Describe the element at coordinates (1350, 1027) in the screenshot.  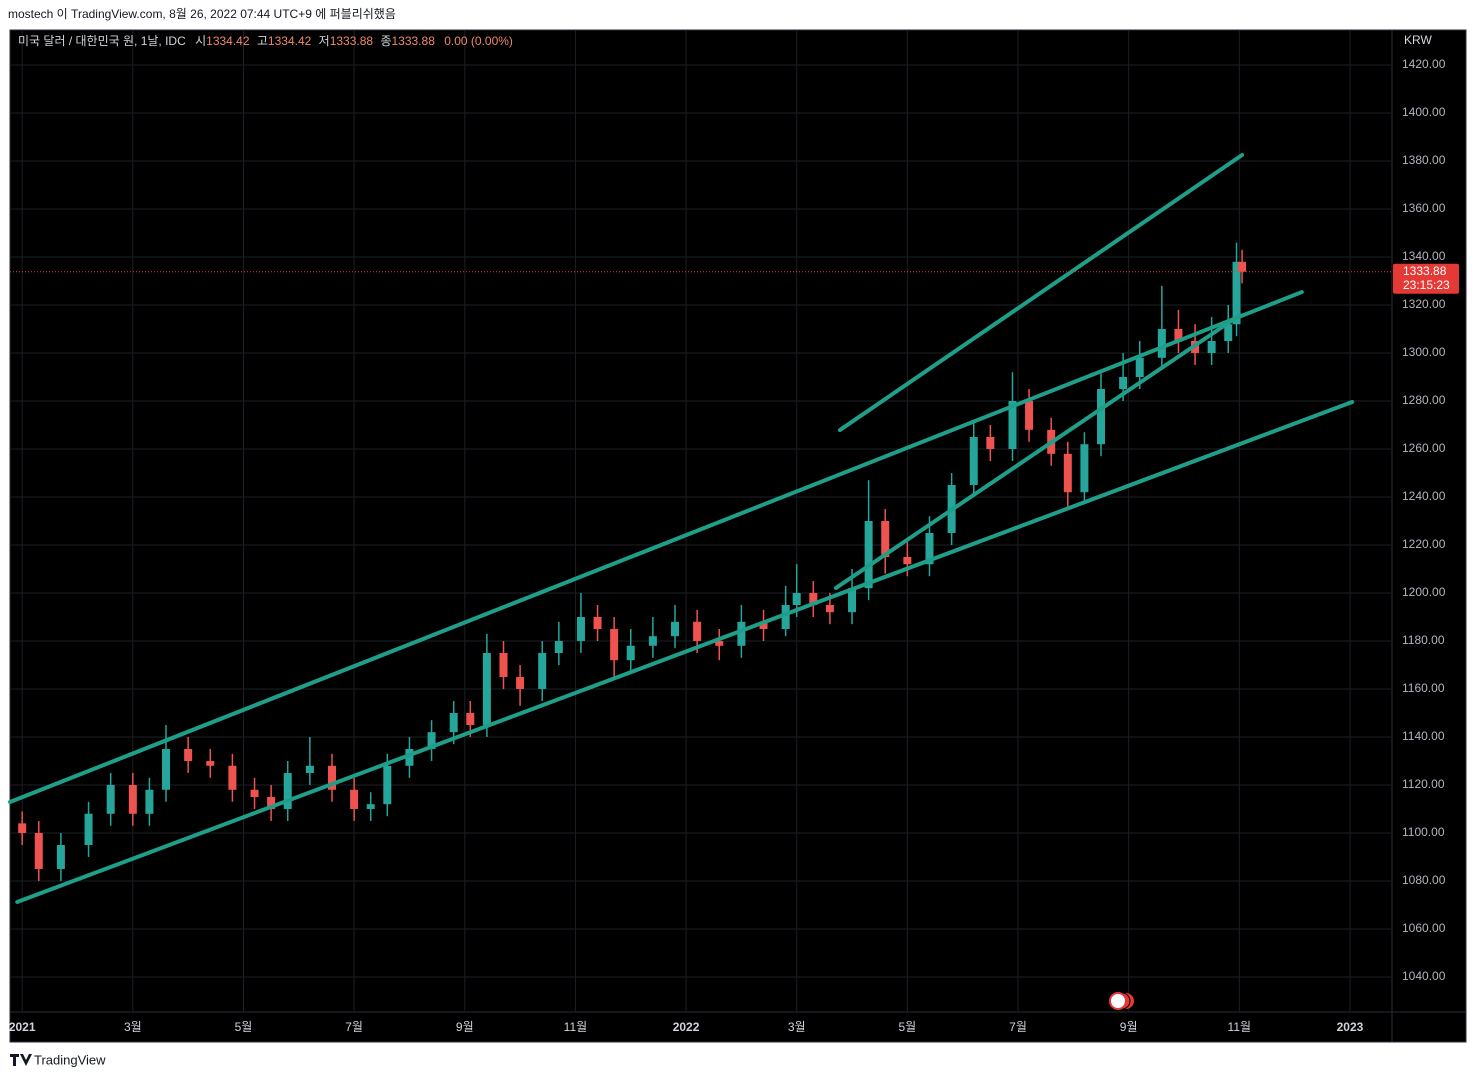
I see `x-tick-label: 2023` at that location.